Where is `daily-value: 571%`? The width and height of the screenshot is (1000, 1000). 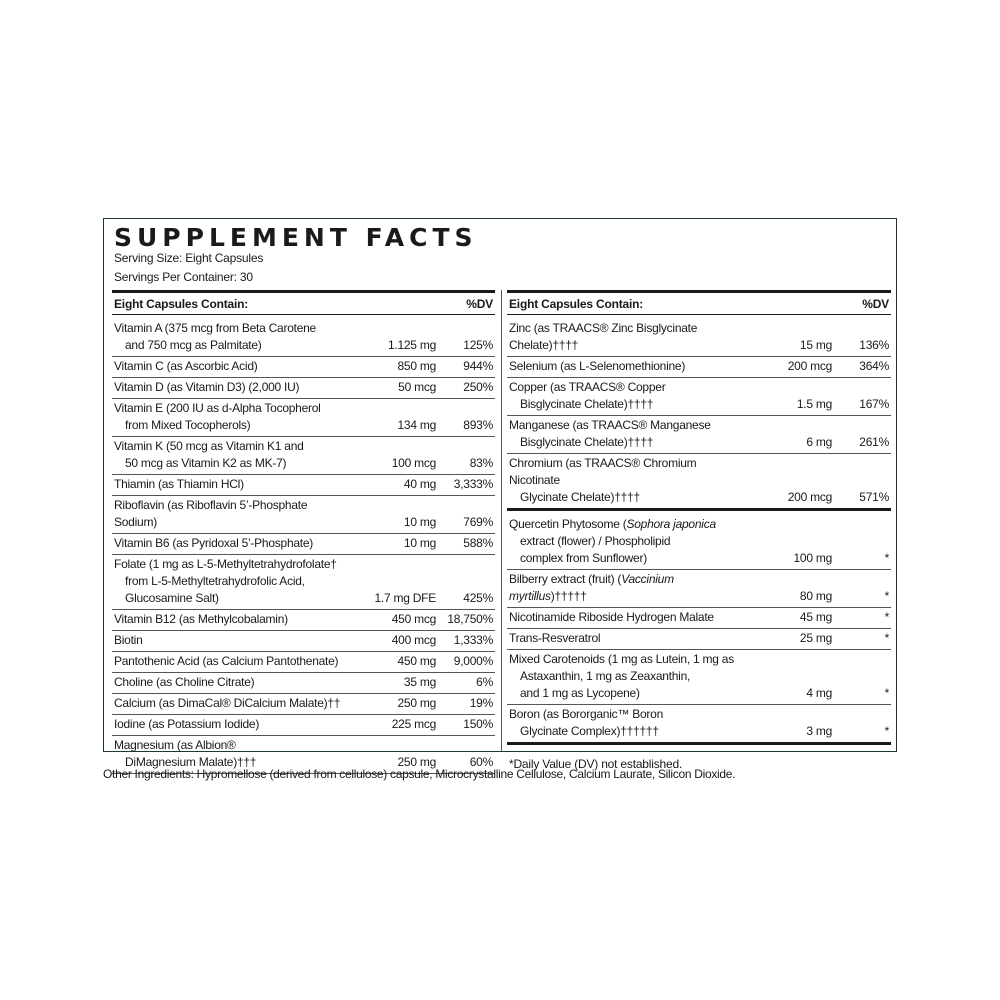
daily-value: 571% is located at coordinates (874, 497).